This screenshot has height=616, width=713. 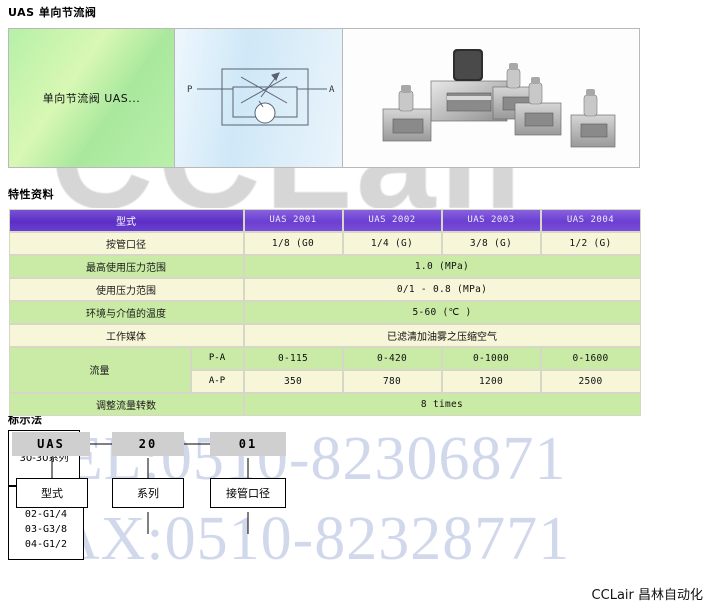 I want to click on marking-section-title: 标示法, so click(x=25, y=419).